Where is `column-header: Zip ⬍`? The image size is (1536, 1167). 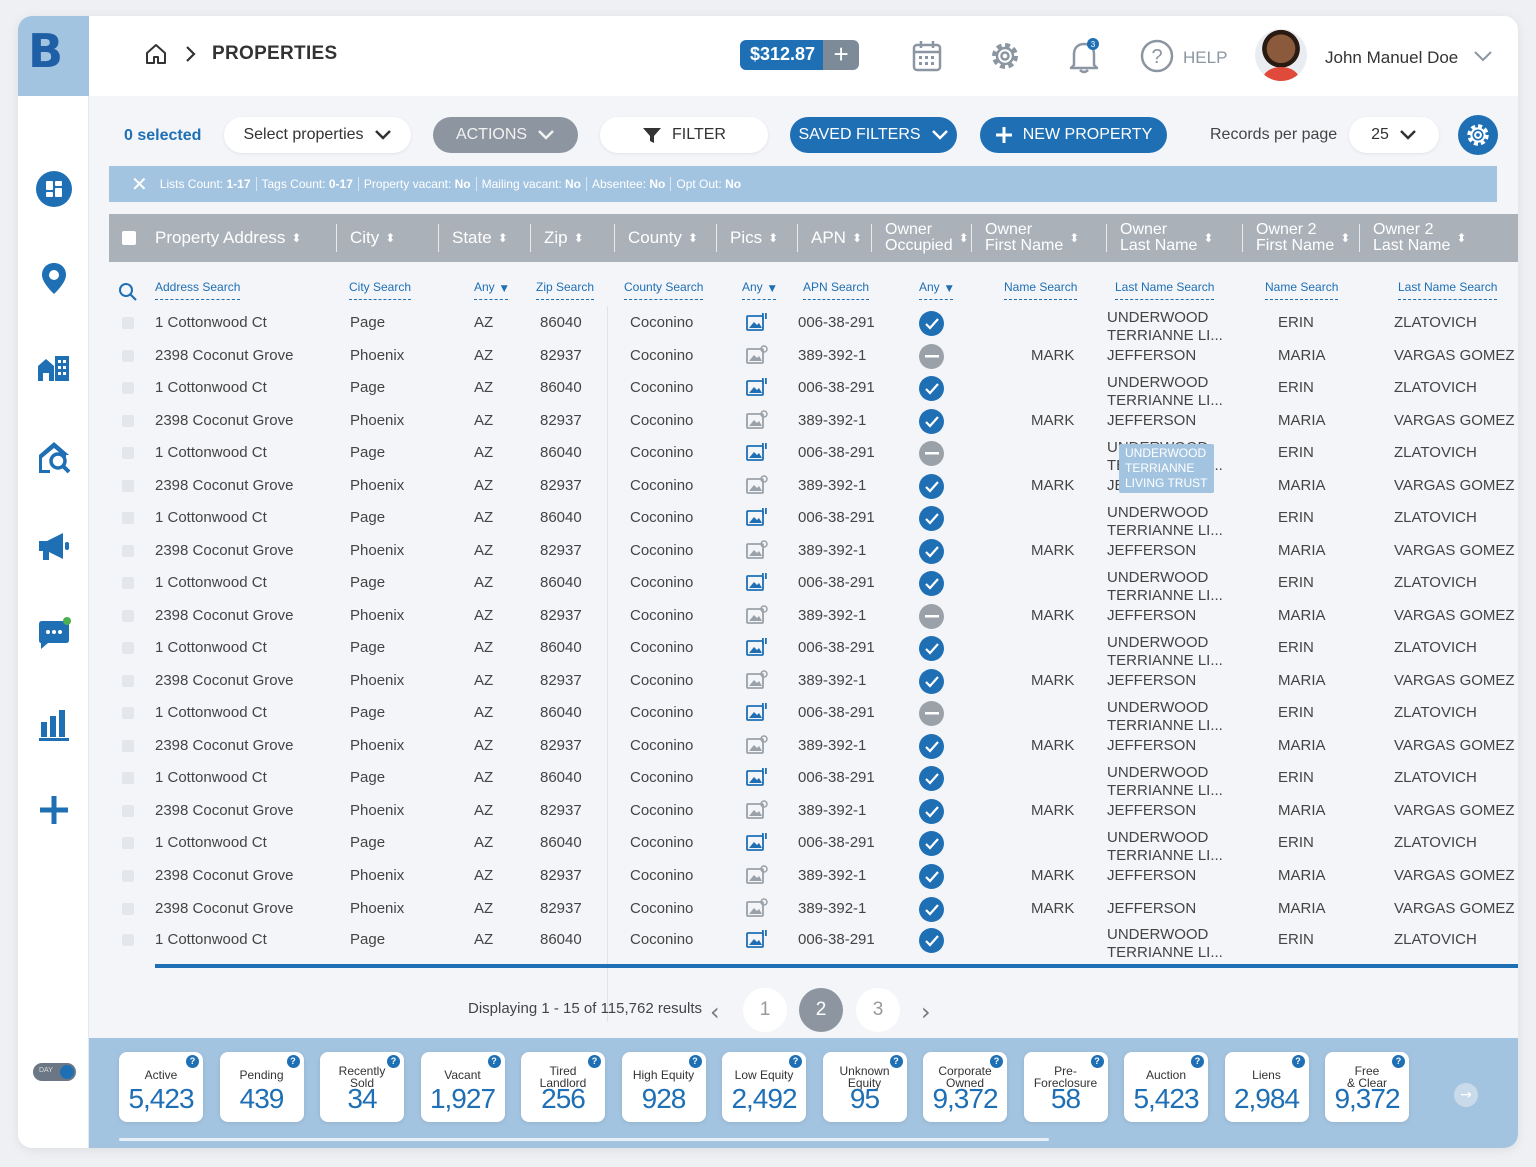 column-header: Zip ⬍ is located at coordinates (564, 238).